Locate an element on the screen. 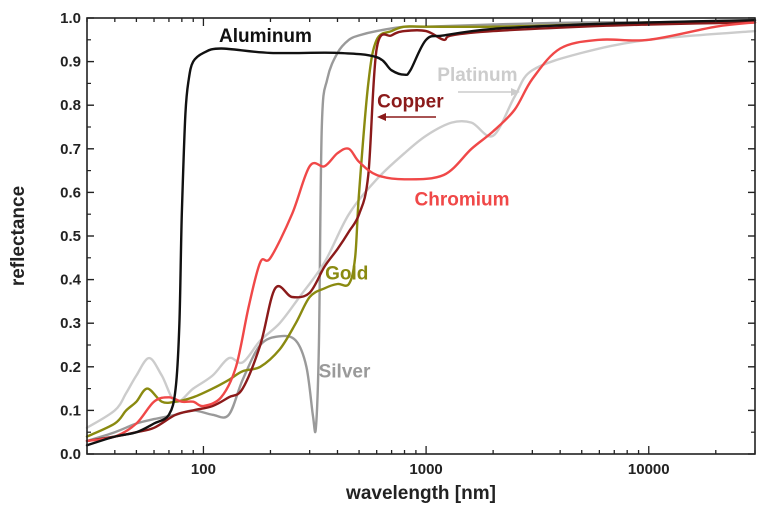  aluminum-label: Aluminum is located at coordinates (265, 36).